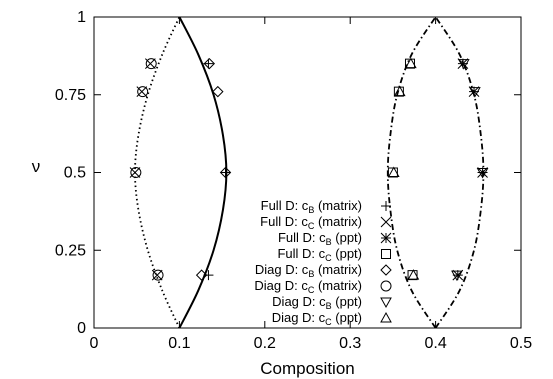 This screenshot has width=553, height=379. Describe the element at coordinates (412, 172) in the screenshot. I see `curve-dash-dot` at that location.